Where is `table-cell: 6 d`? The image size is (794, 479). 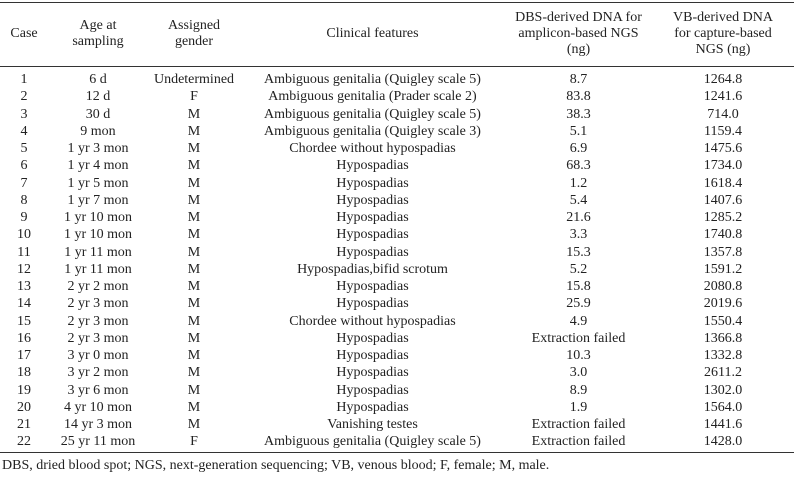 table-cell: 6 d is located at coordinates (98, 79).